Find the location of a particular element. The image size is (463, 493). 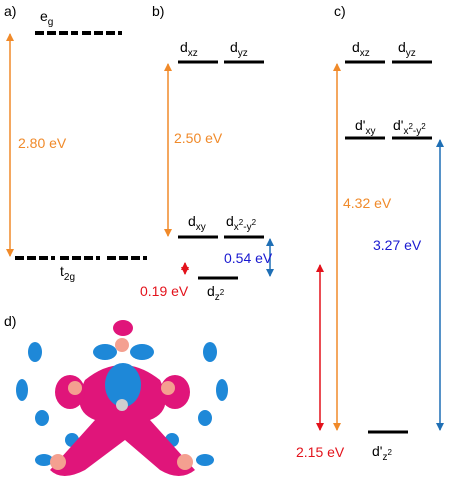

gap-label: 0.54 eV is located at coordinates (248, 258).